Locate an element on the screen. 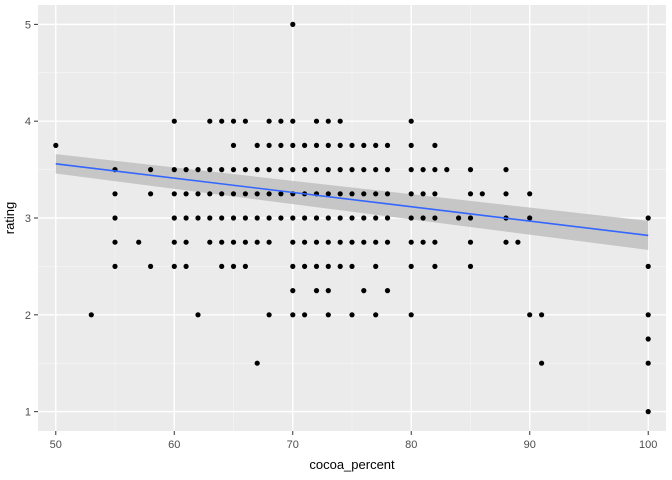 The height and width of the screenshot is (480, 672). x-tick-label: 90 is located at coordinates (530, 445).